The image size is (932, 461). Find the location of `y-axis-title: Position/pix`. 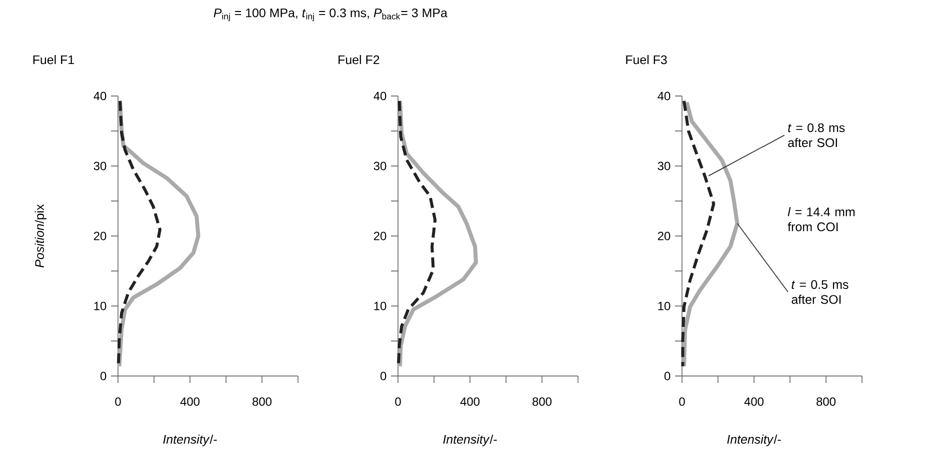

y-axis-title: Position/pix is located at coordinates (40, 236).